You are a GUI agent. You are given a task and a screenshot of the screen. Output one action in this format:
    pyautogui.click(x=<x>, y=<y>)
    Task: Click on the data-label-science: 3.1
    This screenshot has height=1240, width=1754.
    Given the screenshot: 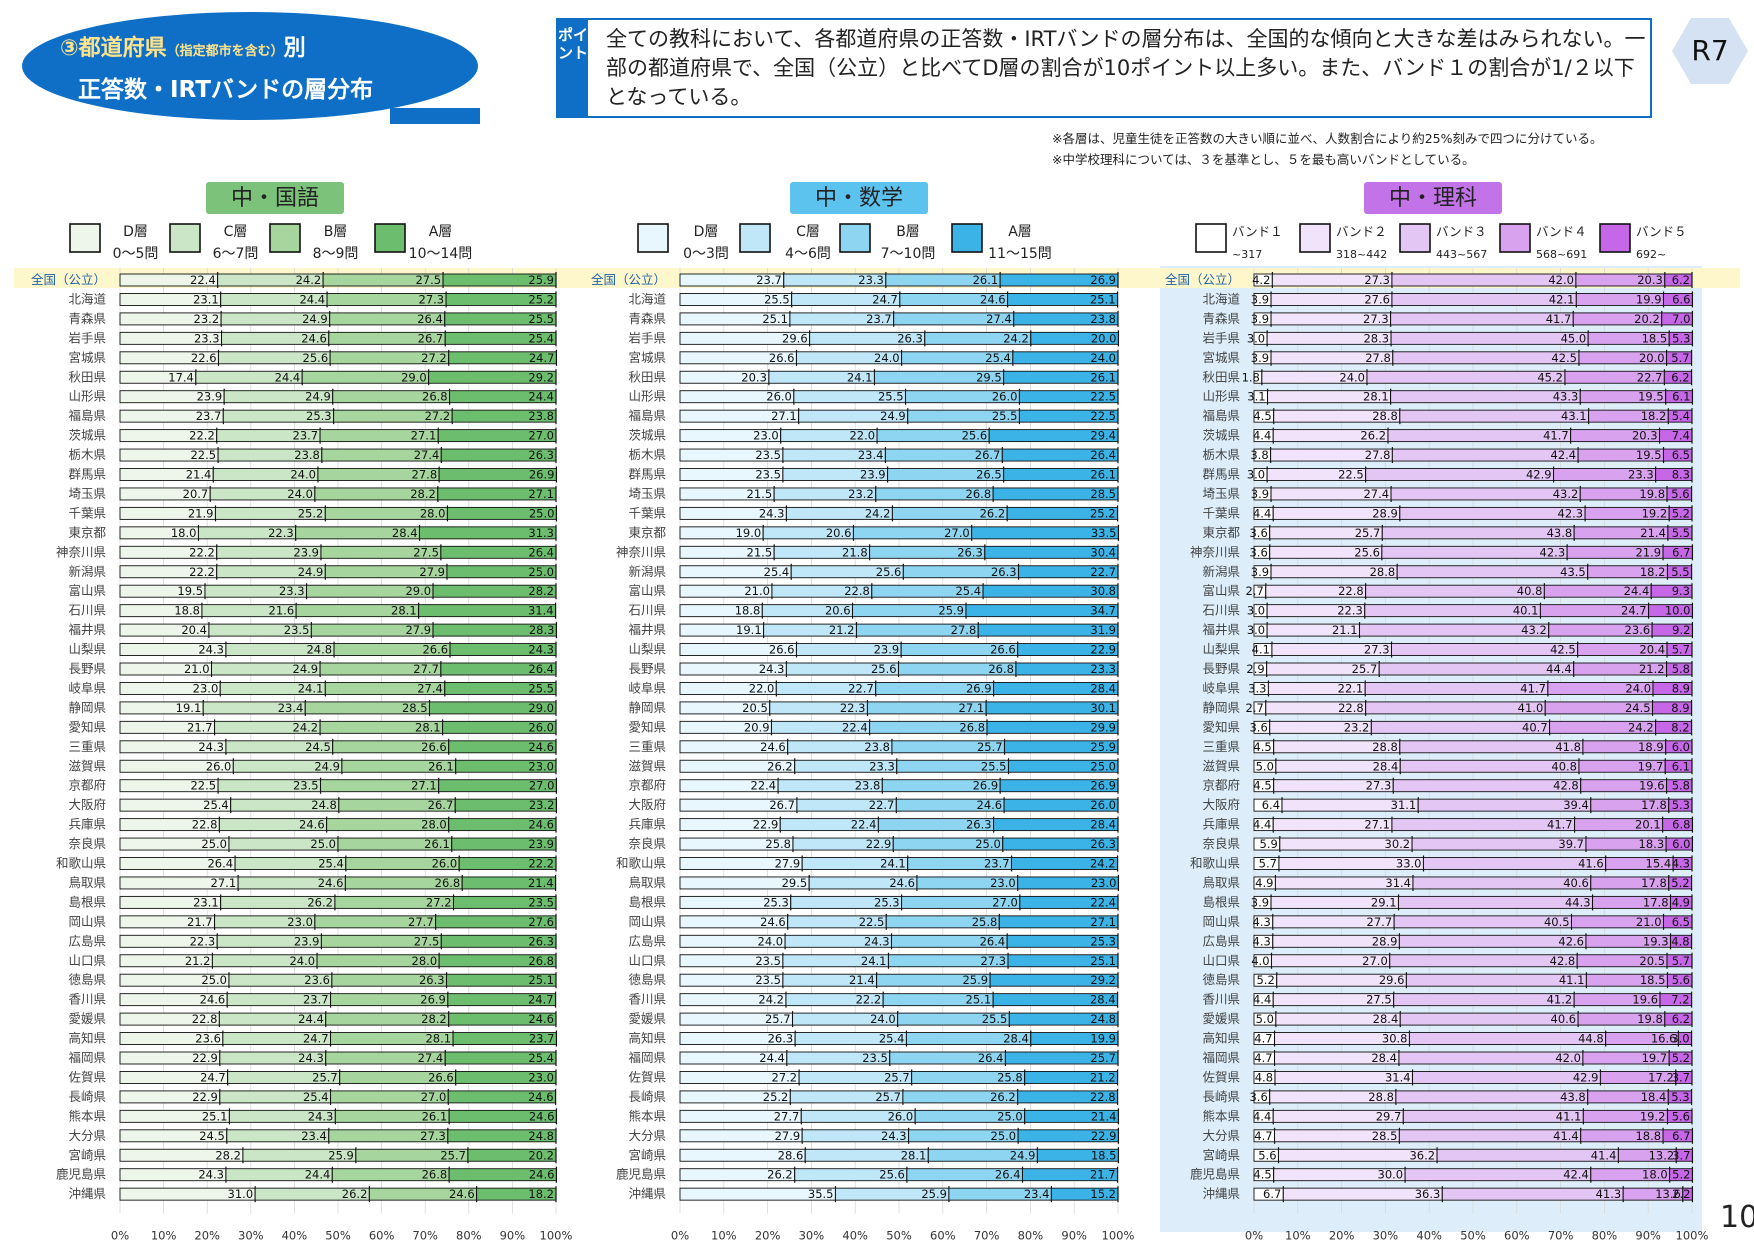 What is the action you would take?
    pyautogui.click(x=1256, y=397)
    